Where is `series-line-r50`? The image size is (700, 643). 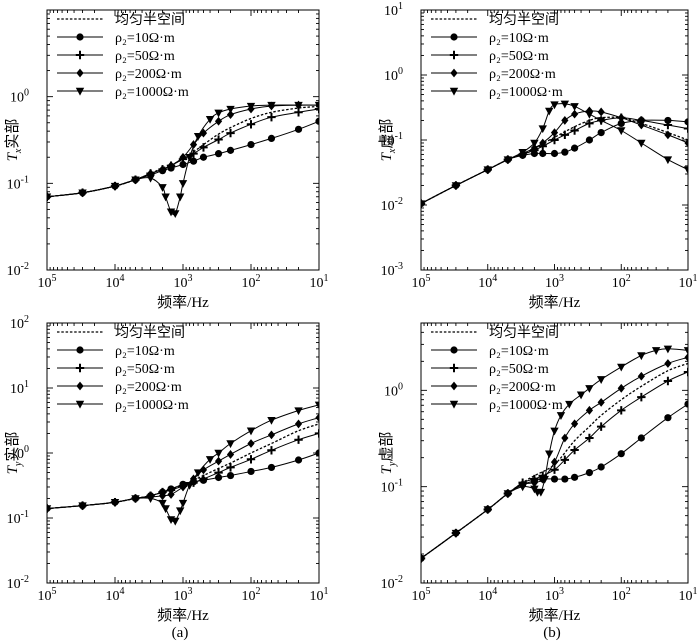
series-line-r50 is located at coordinates (183, 470).